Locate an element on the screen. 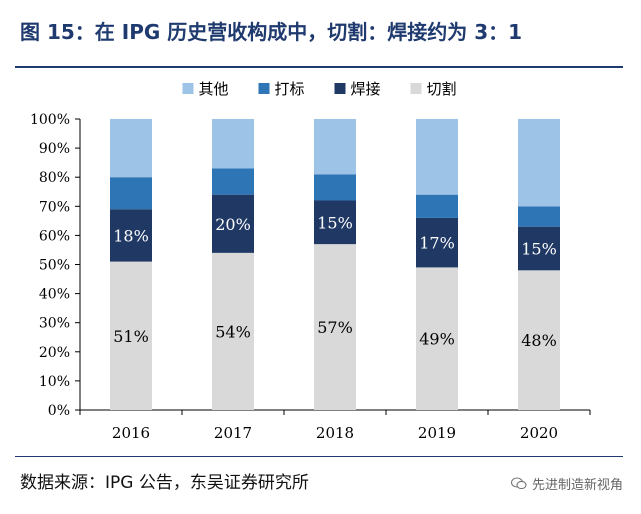  data-label: 57% is located at coordinates (335, 327).